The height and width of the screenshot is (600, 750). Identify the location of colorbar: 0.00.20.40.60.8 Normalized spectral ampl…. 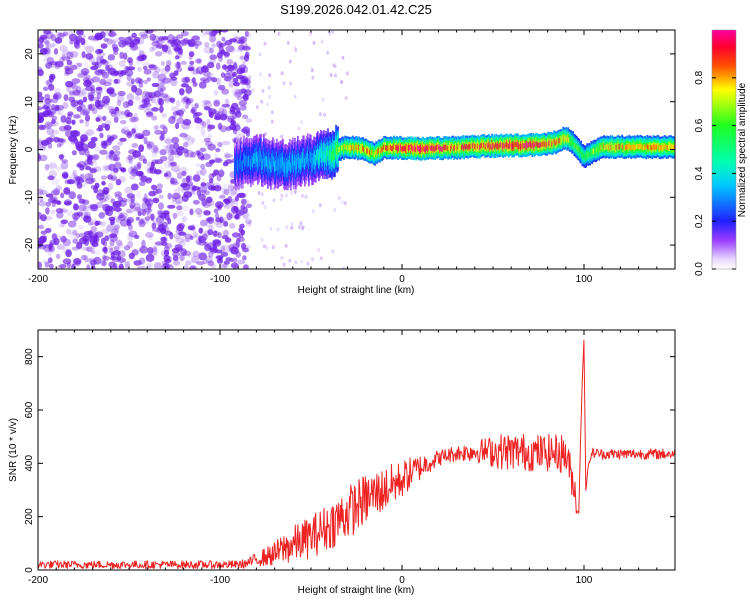
(721, 152).